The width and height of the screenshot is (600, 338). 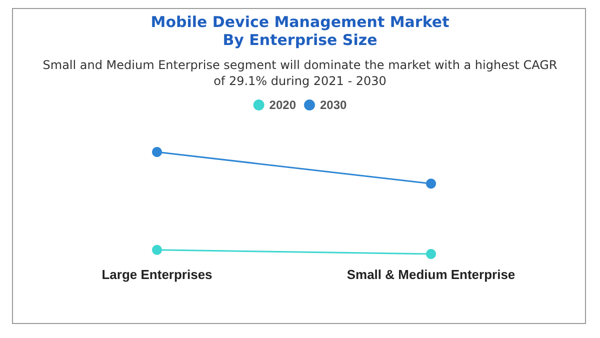 I want to click on x-tick-label: Large Enterprises, so click(x=157, y=274).